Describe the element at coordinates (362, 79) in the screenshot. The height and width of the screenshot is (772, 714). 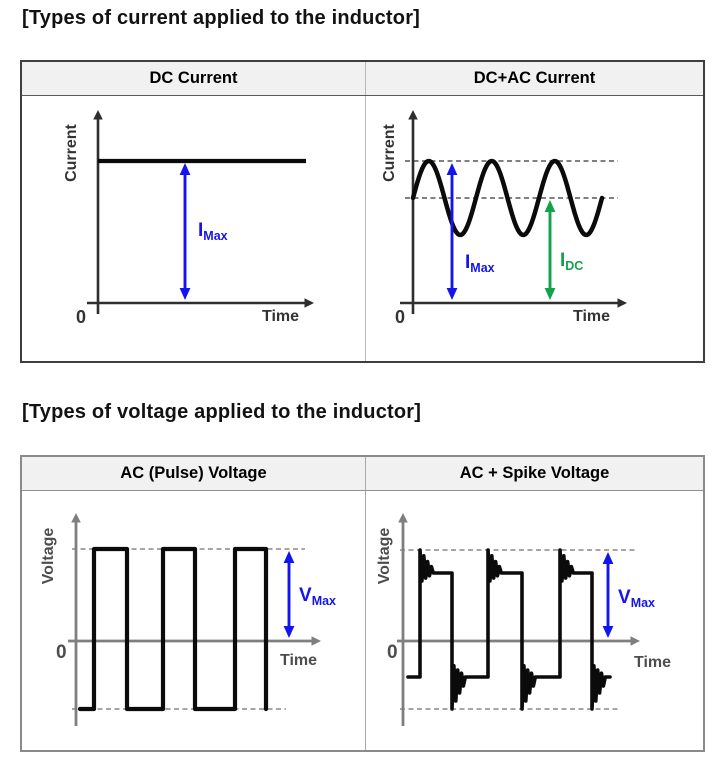
I see `current-table-header-row: DC Current DC+AC Current` at that location.